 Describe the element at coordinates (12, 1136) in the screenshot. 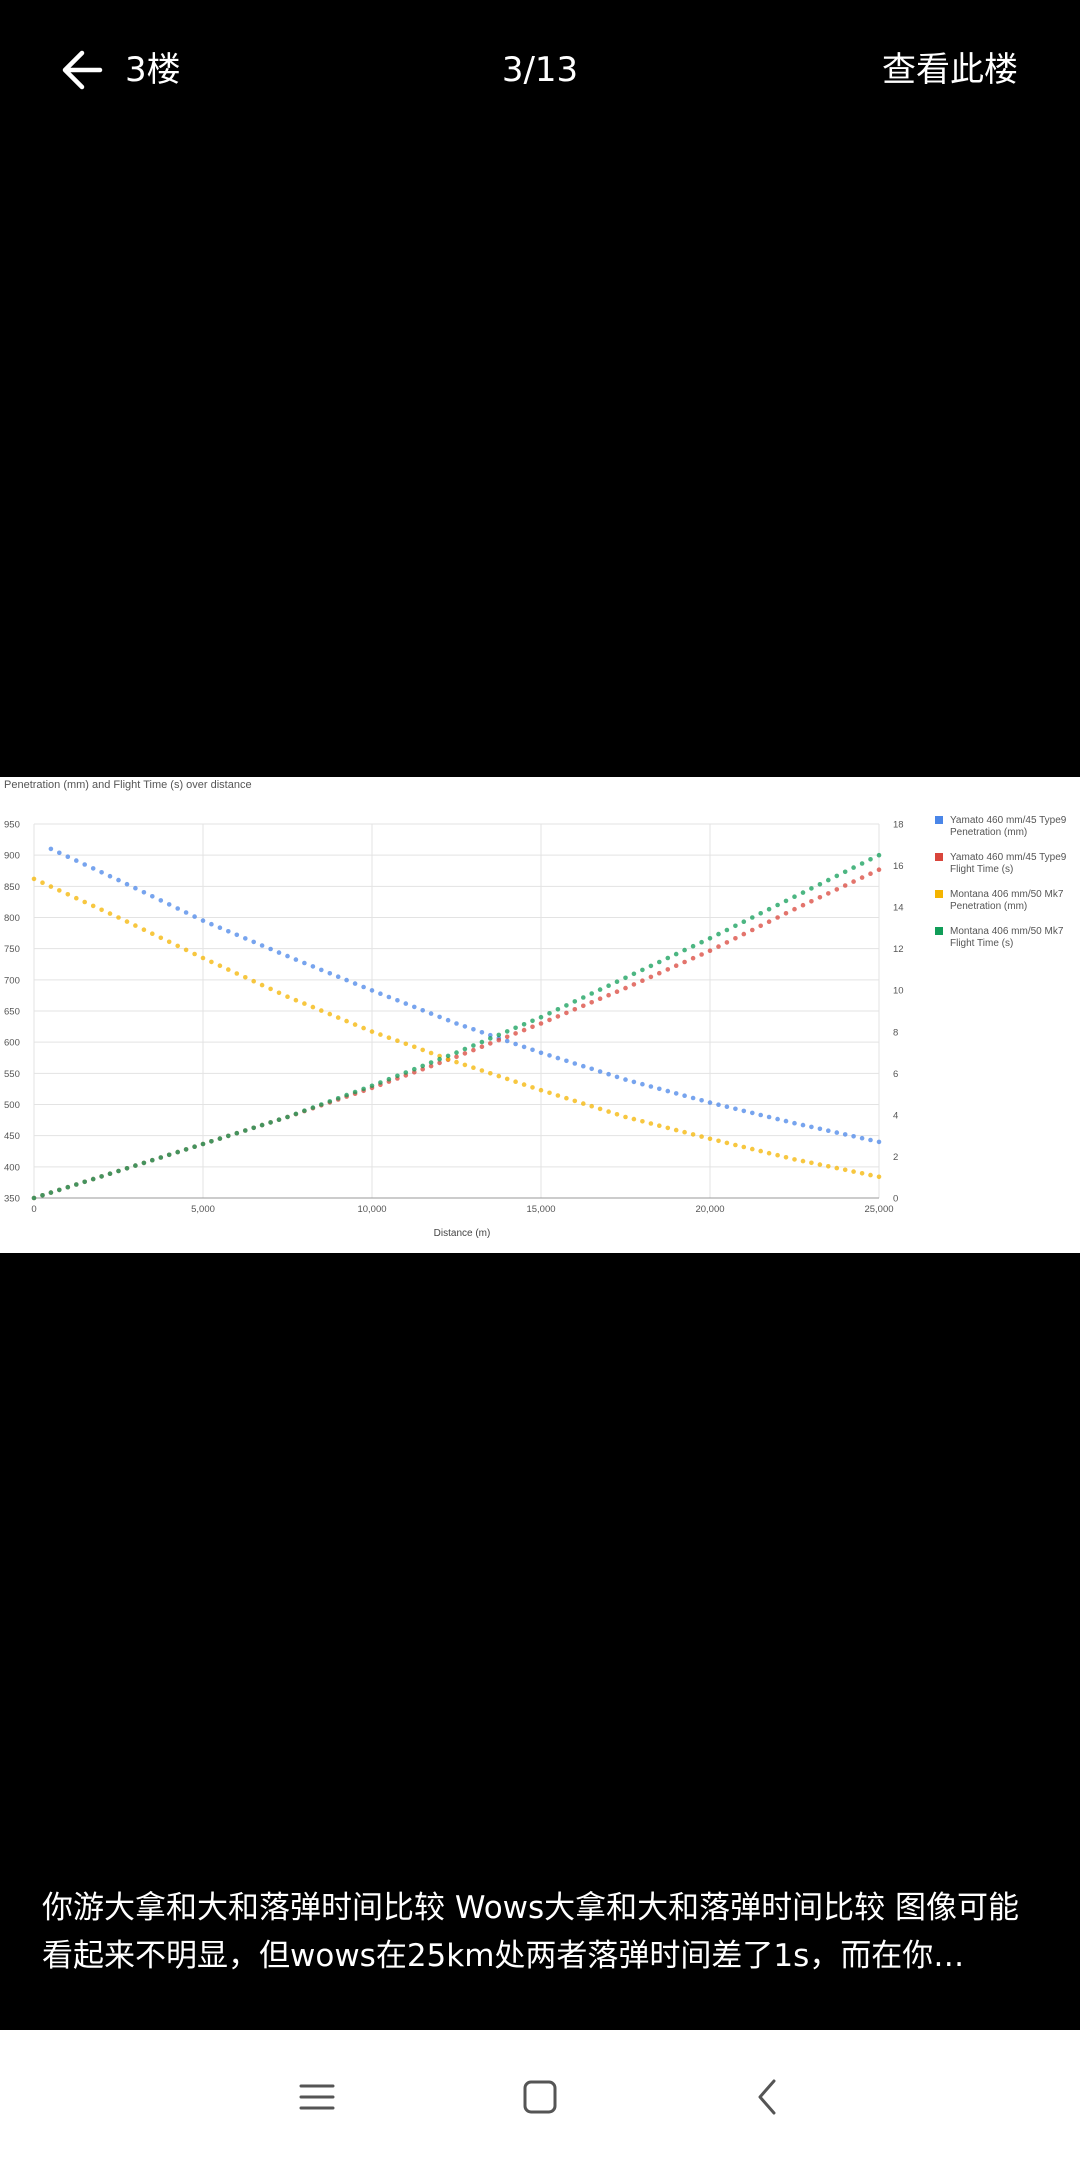

I see `left-tick-label: 450` at that location.